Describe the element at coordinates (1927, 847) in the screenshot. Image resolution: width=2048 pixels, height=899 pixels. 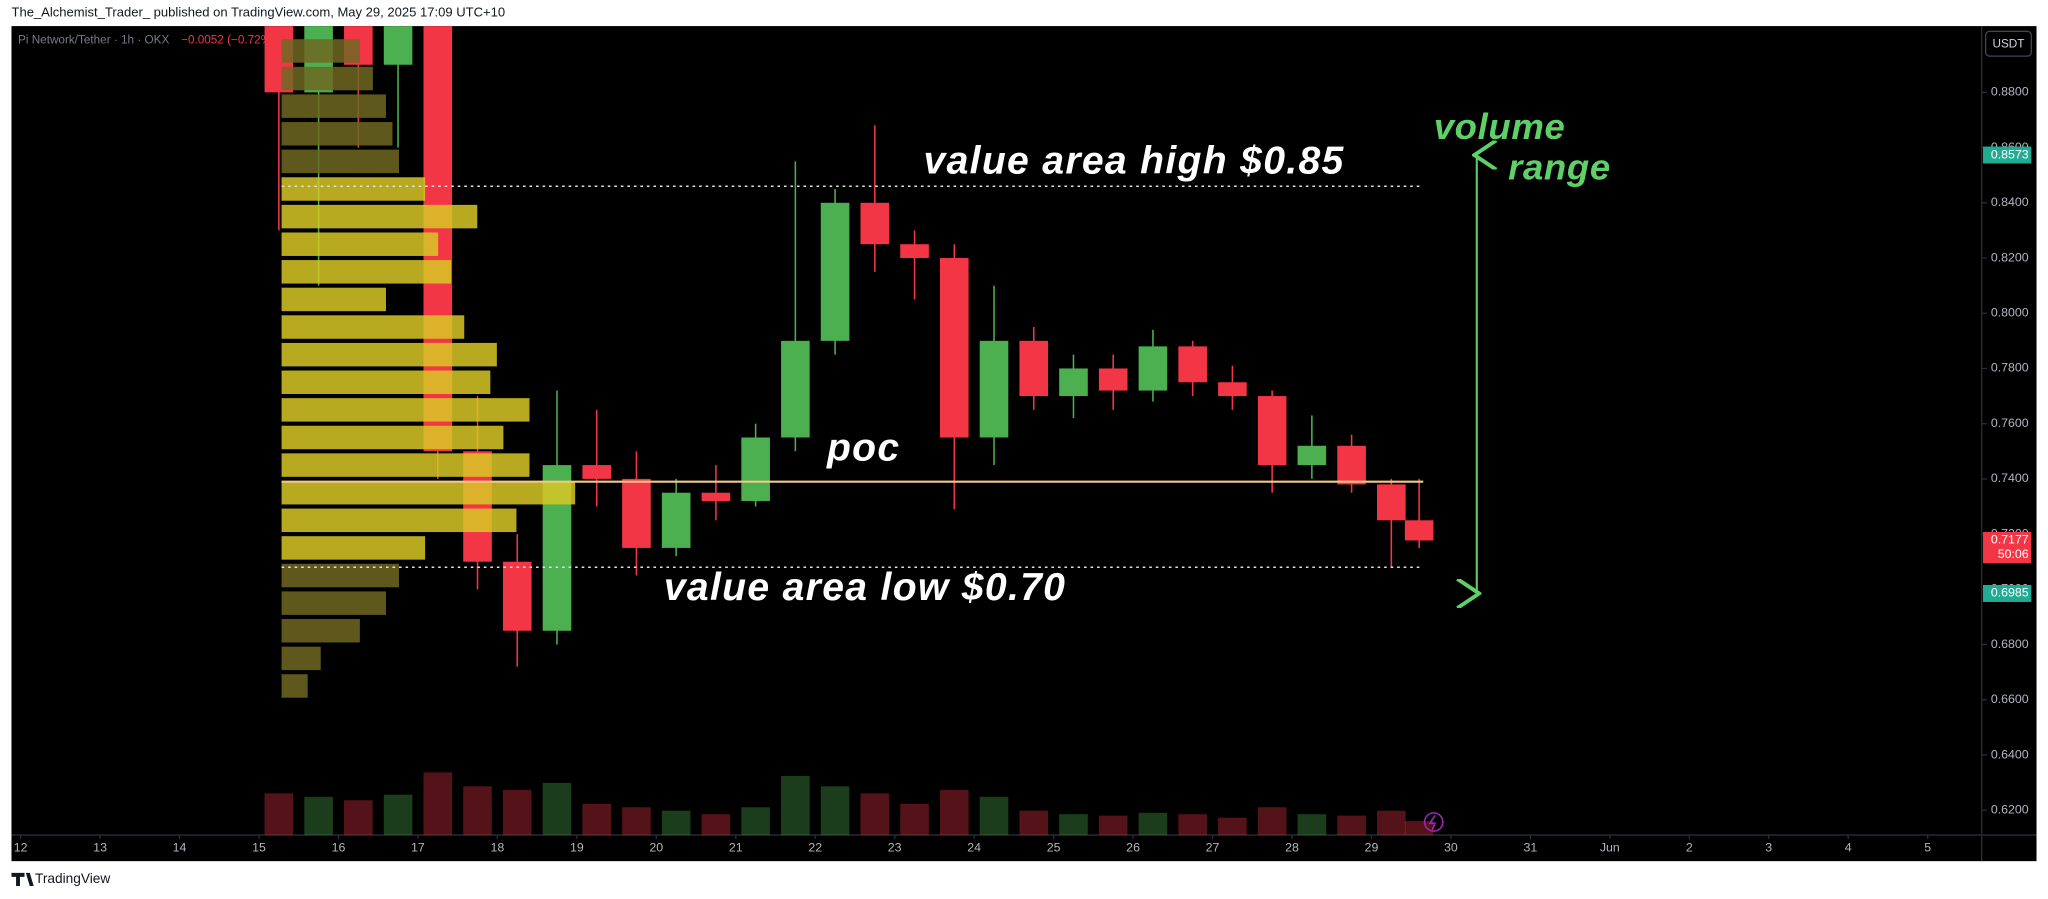
I see `x-tick-label: 5` at that location.